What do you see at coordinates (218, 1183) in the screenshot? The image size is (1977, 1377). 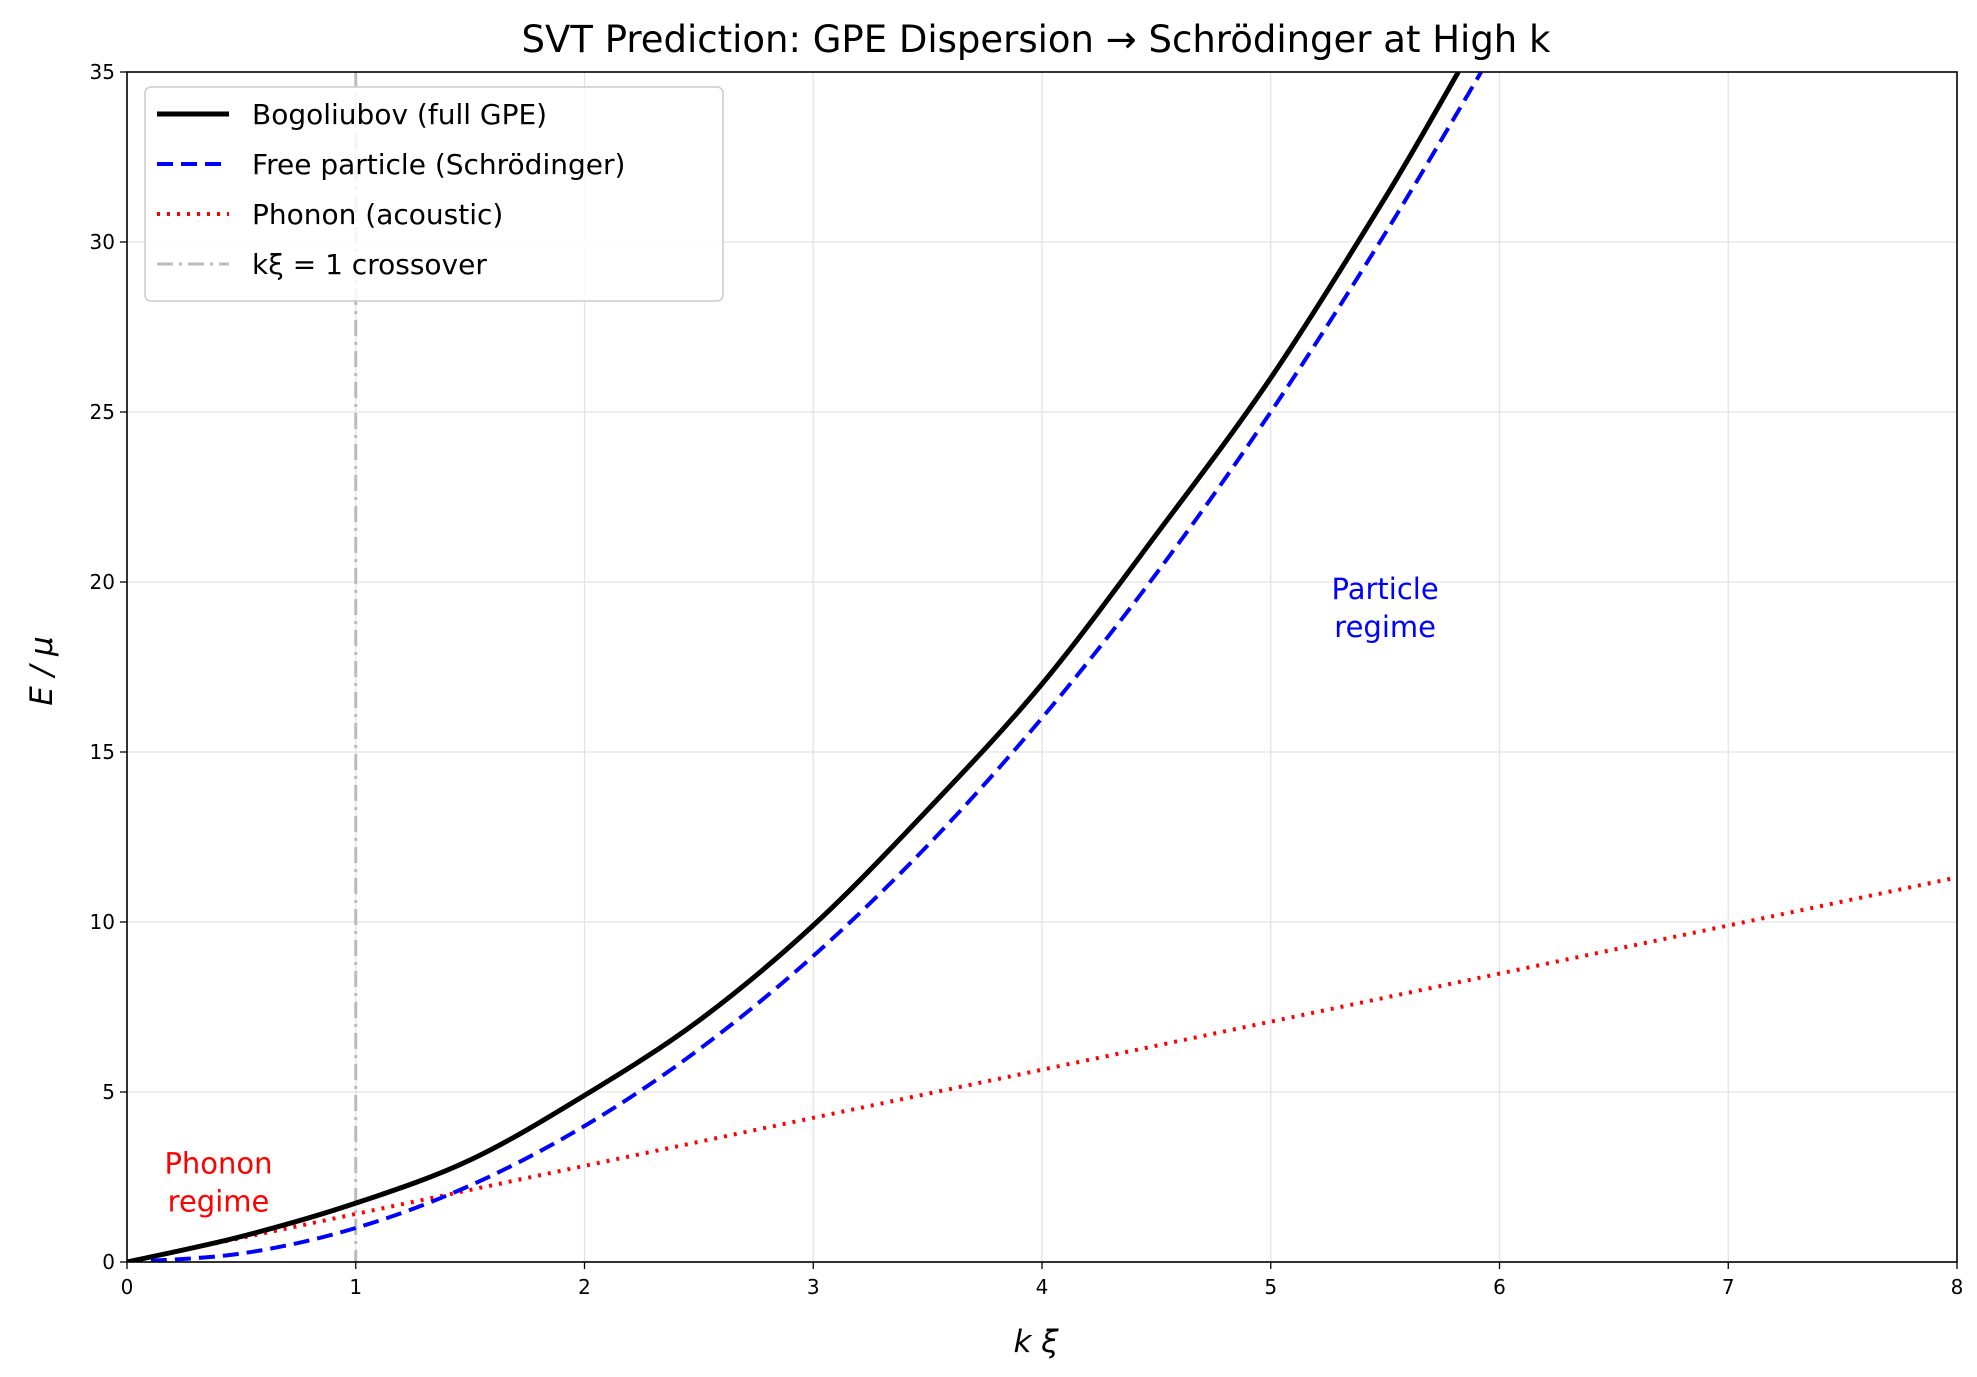 I see `regime-annotation: Phonon regime` at bounding box center [218, 1183].